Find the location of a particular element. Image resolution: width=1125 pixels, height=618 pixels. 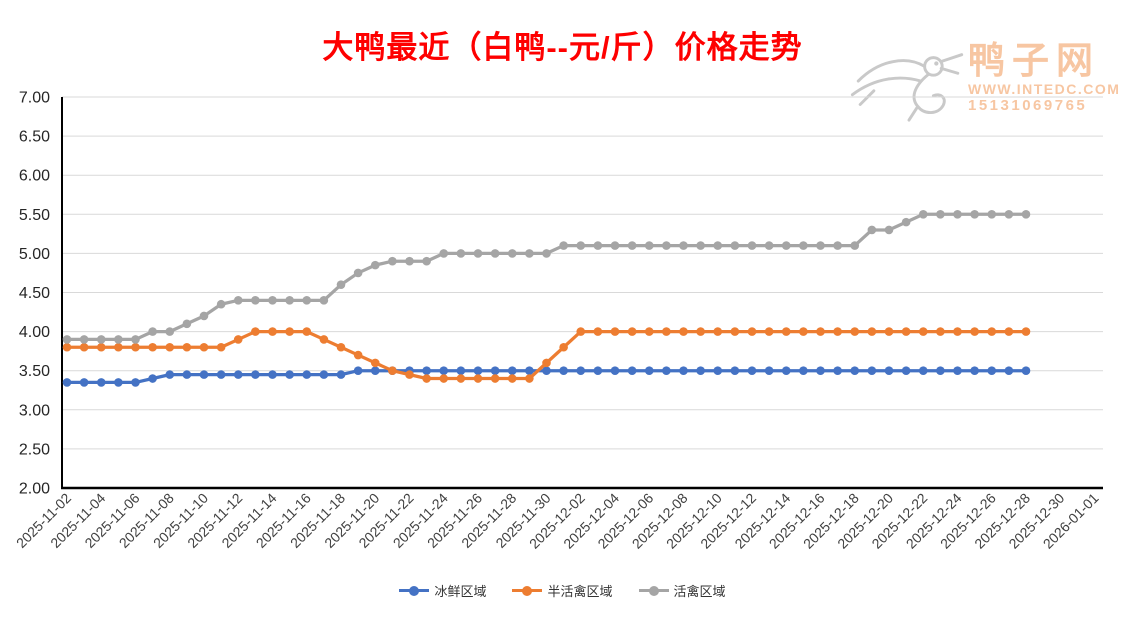

duck-eye is located at coordinates (936, 63).